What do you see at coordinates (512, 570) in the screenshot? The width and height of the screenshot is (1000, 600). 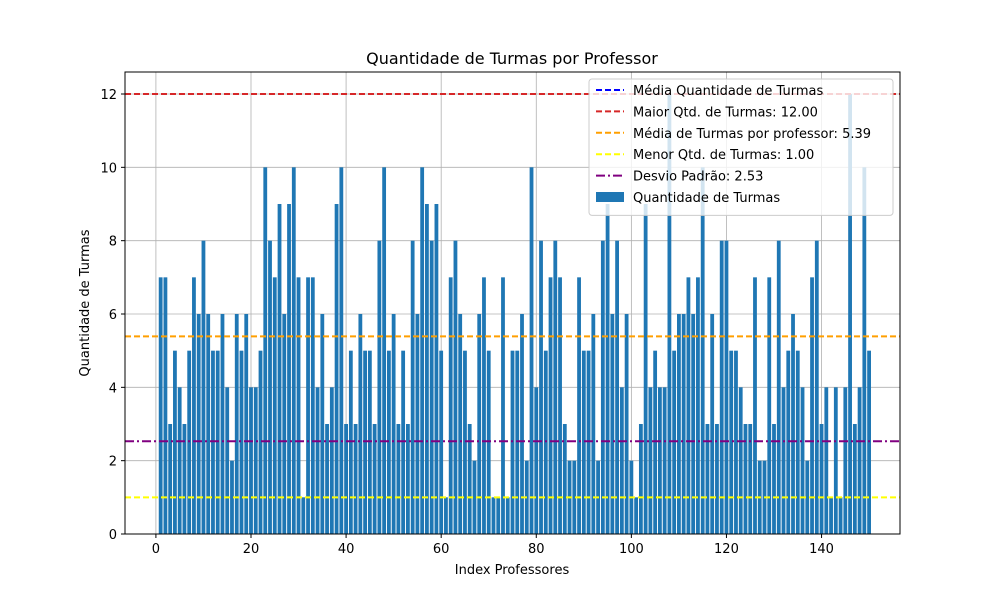 I see `x-axis-label: Index Professores` at bounding box center [512, 570].